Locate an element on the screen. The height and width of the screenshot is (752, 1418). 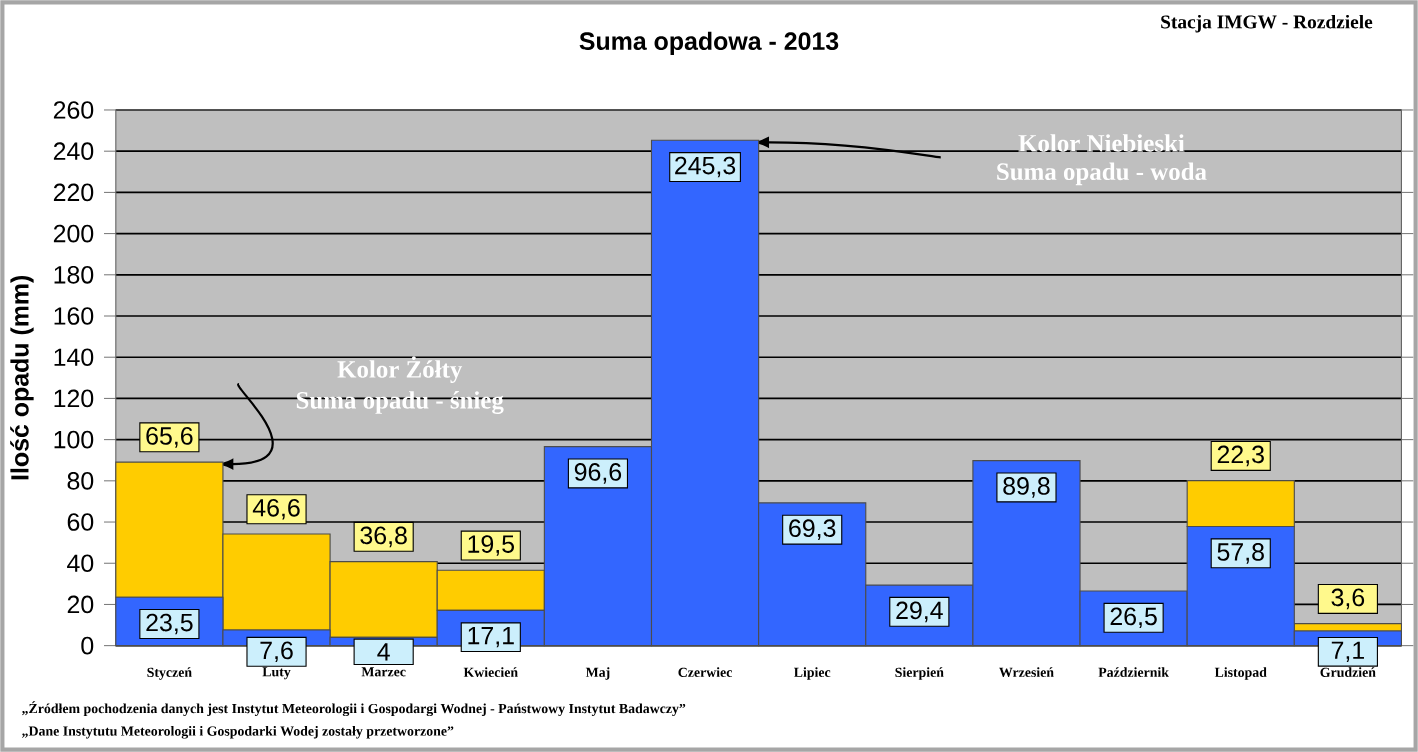
y-tick-label: 160 is located at coordinates (74, 316).